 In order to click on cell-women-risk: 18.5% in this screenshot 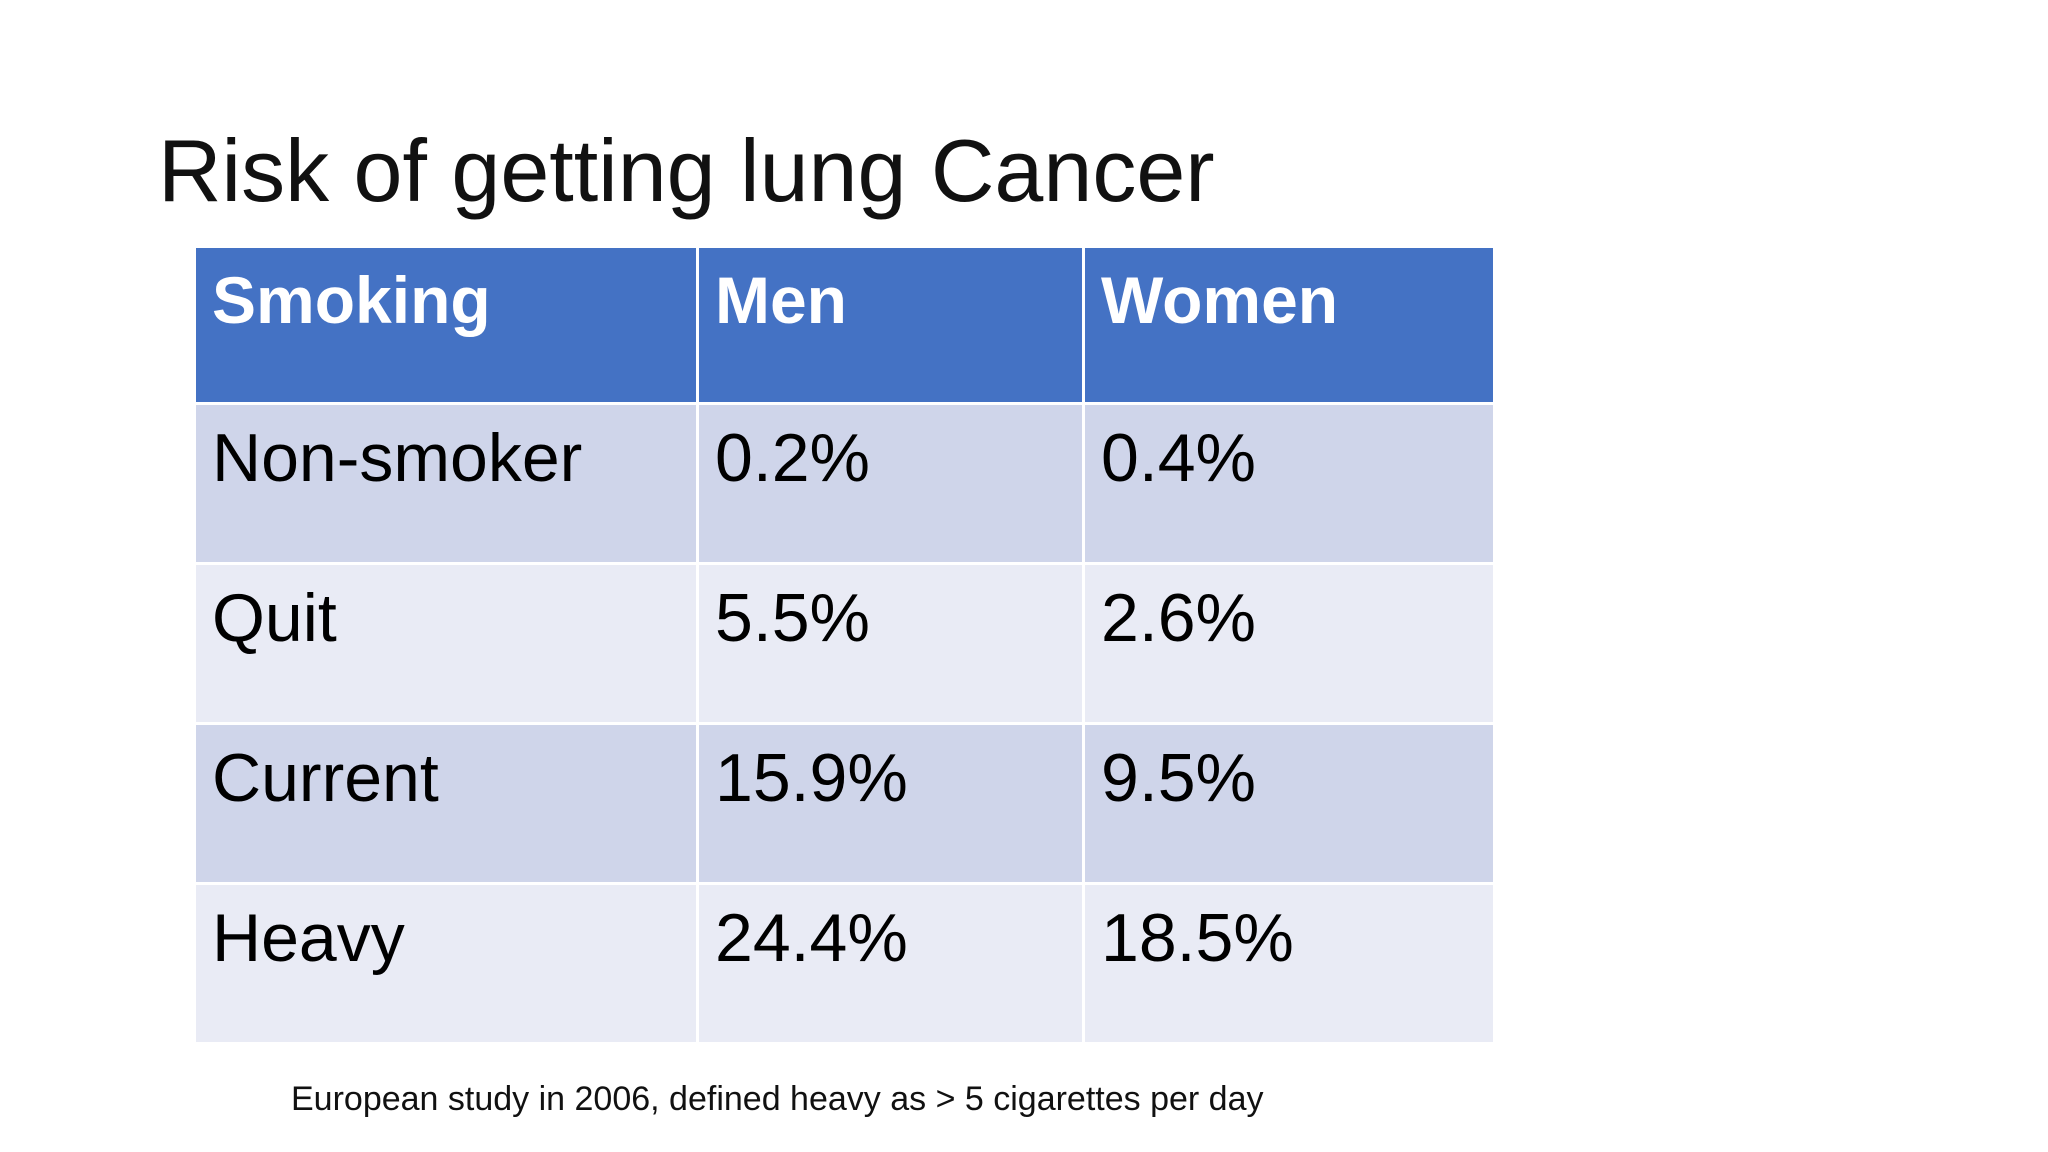, I will do `click(1289, 963)`.